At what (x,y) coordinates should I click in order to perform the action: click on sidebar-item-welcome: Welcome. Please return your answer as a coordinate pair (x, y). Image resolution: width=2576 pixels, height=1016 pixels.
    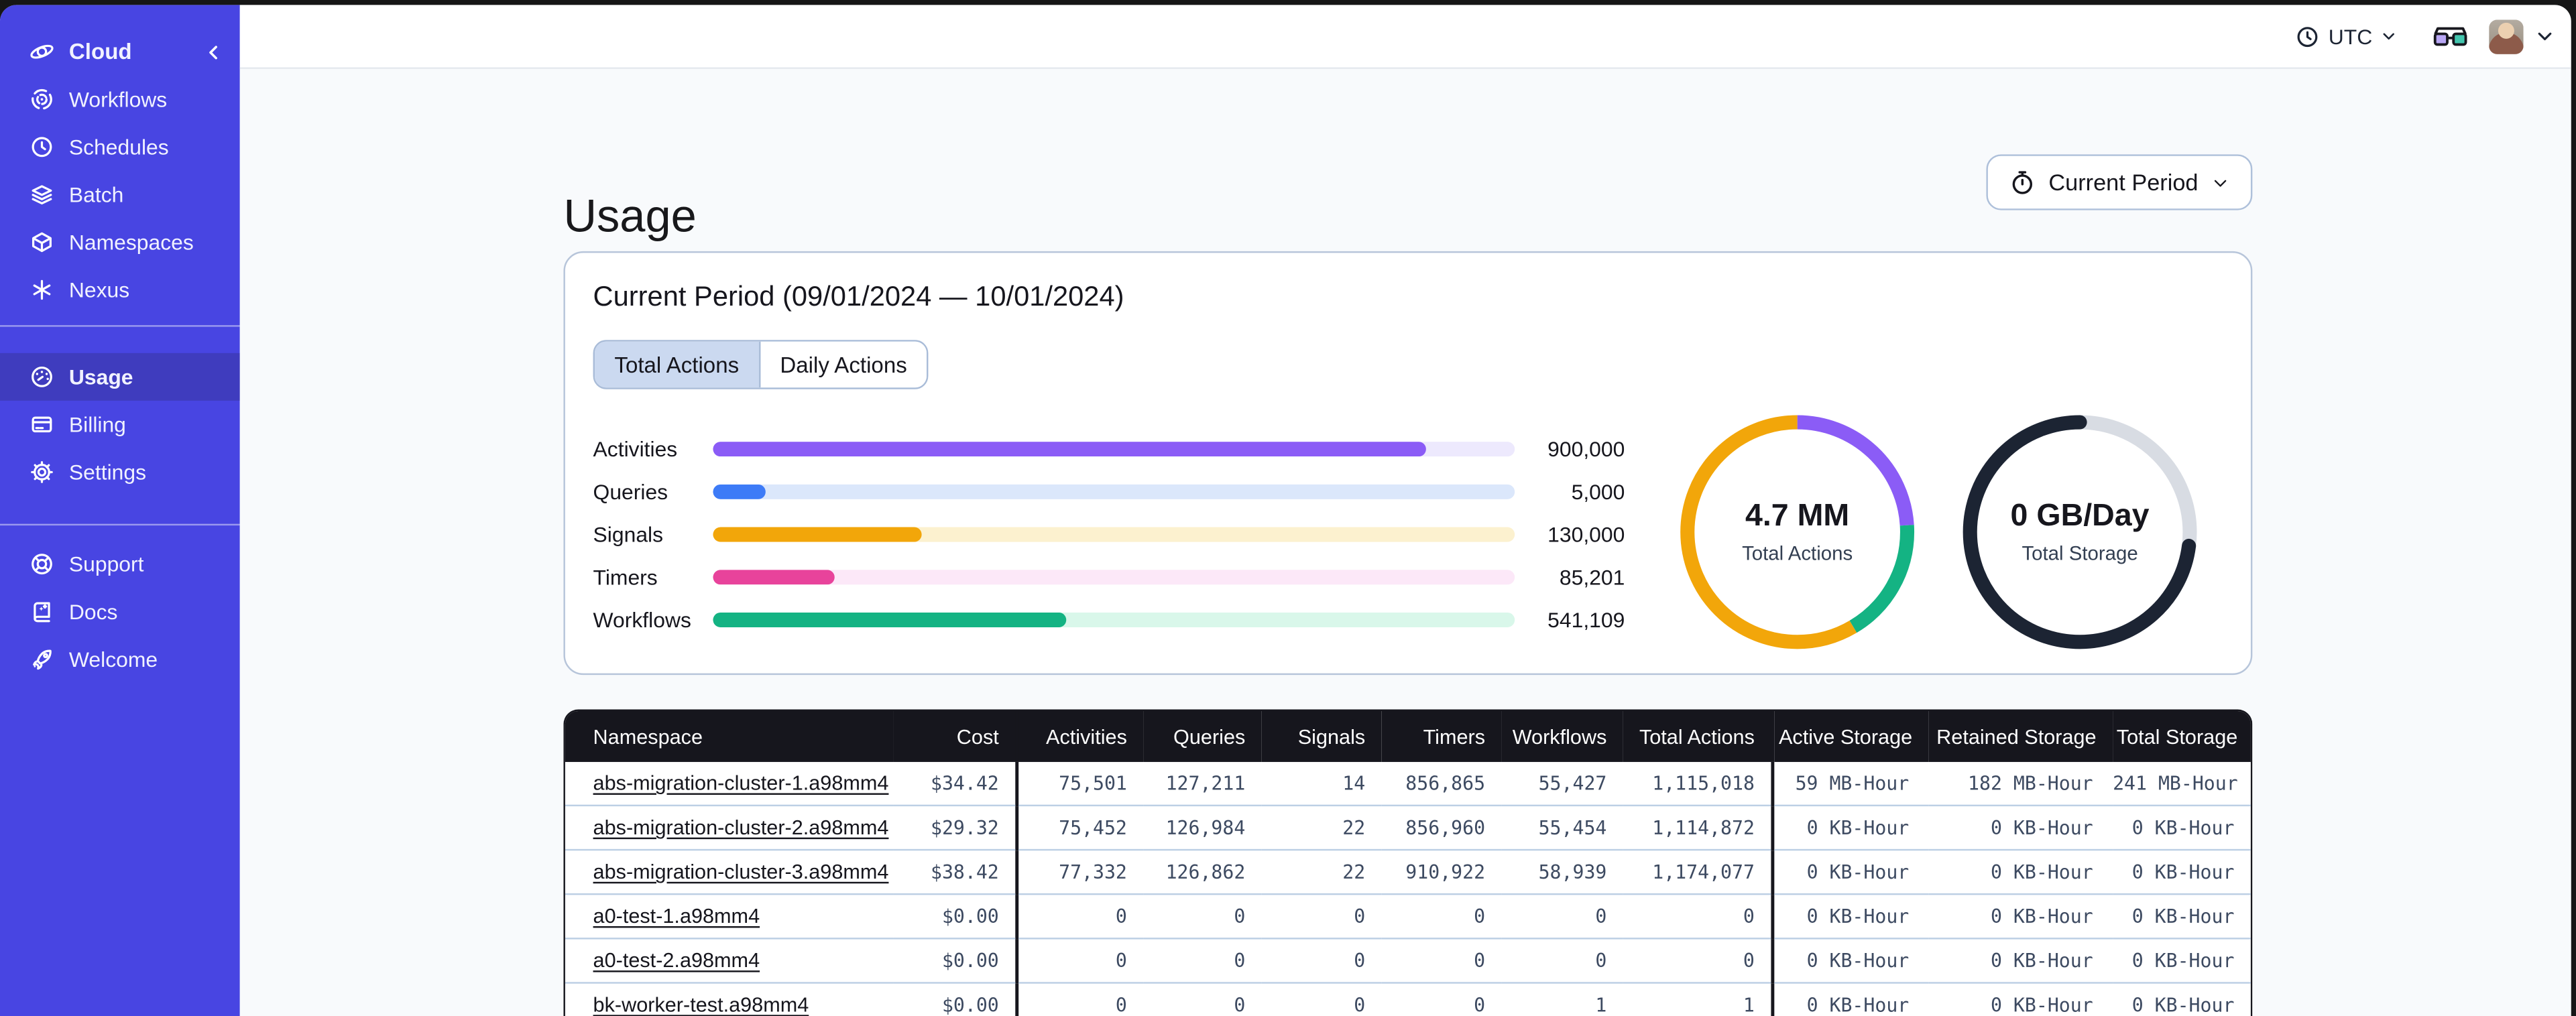
    Looking at the image, I should click on (120, 659).